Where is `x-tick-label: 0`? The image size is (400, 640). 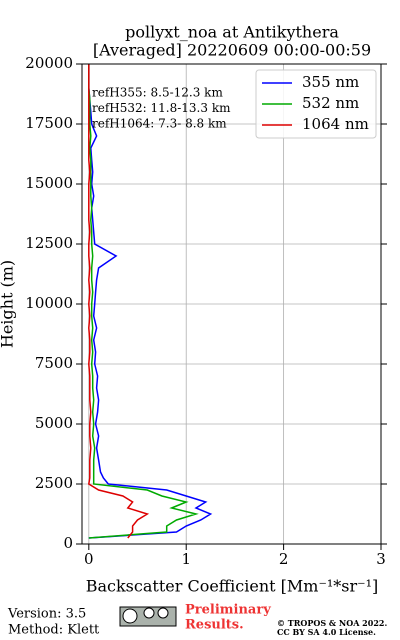 x-tick-label: 0 is located at coordinates (89, 559).